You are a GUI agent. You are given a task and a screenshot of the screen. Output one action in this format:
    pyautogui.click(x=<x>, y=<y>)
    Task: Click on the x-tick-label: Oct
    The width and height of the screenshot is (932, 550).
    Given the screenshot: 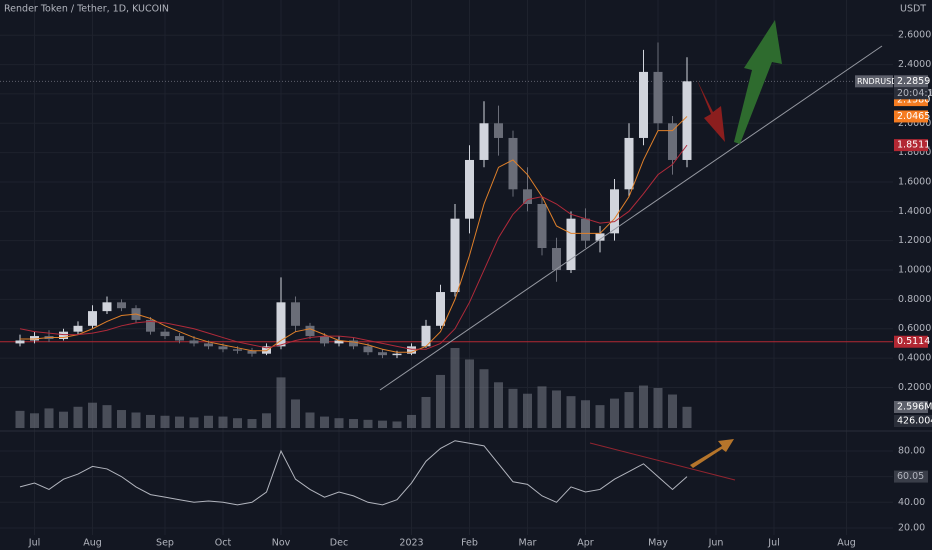 What is the action you would take?
    pyautogui.click(x=223, y=543)
    